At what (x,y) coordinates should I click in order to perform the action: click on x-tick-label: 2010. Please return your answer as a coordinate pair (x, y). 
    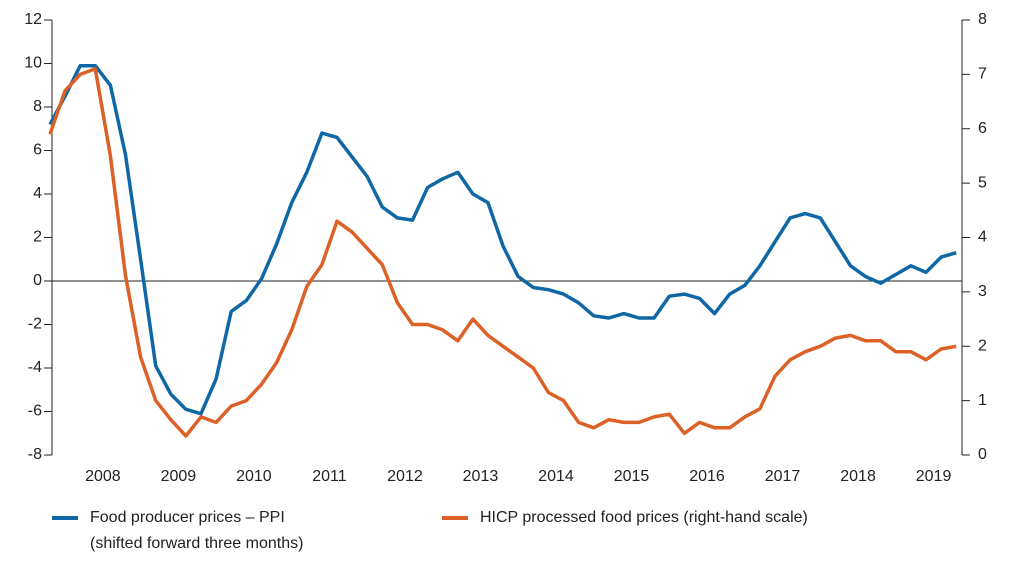
    Looking at the image, I should click on (254, 476).